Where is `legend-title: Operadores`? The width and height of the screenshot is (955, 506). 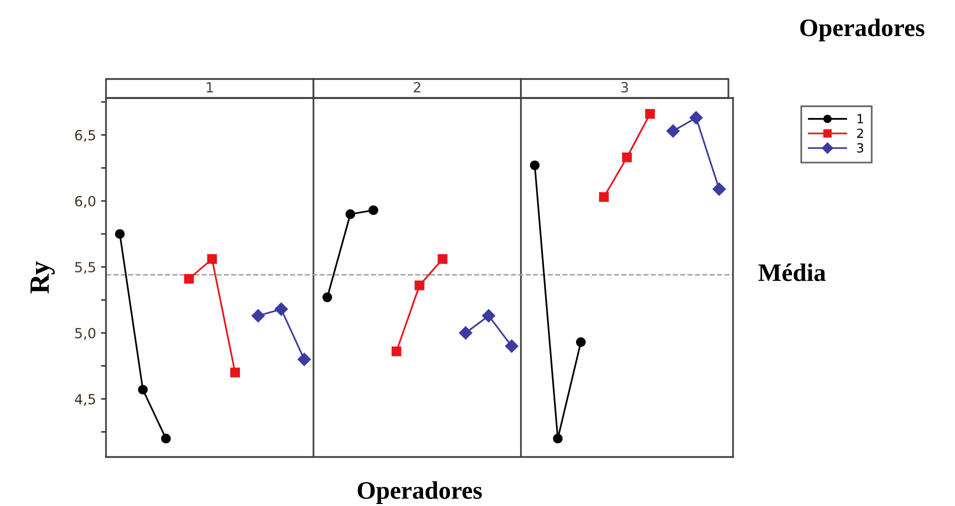
legend-title: Operadores is located at coordinates (862, 30).